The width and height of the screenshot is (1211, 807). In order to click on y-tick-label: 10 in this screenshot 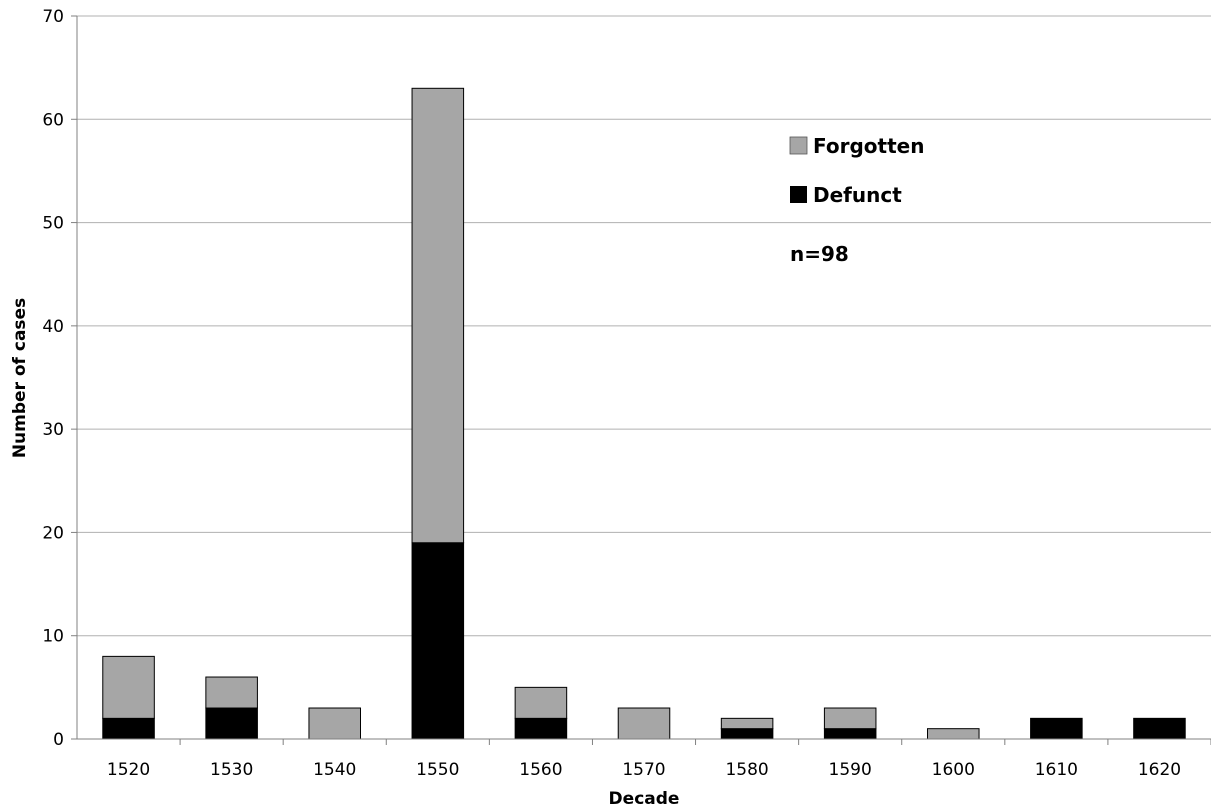, I will do `click(53, 637)`.